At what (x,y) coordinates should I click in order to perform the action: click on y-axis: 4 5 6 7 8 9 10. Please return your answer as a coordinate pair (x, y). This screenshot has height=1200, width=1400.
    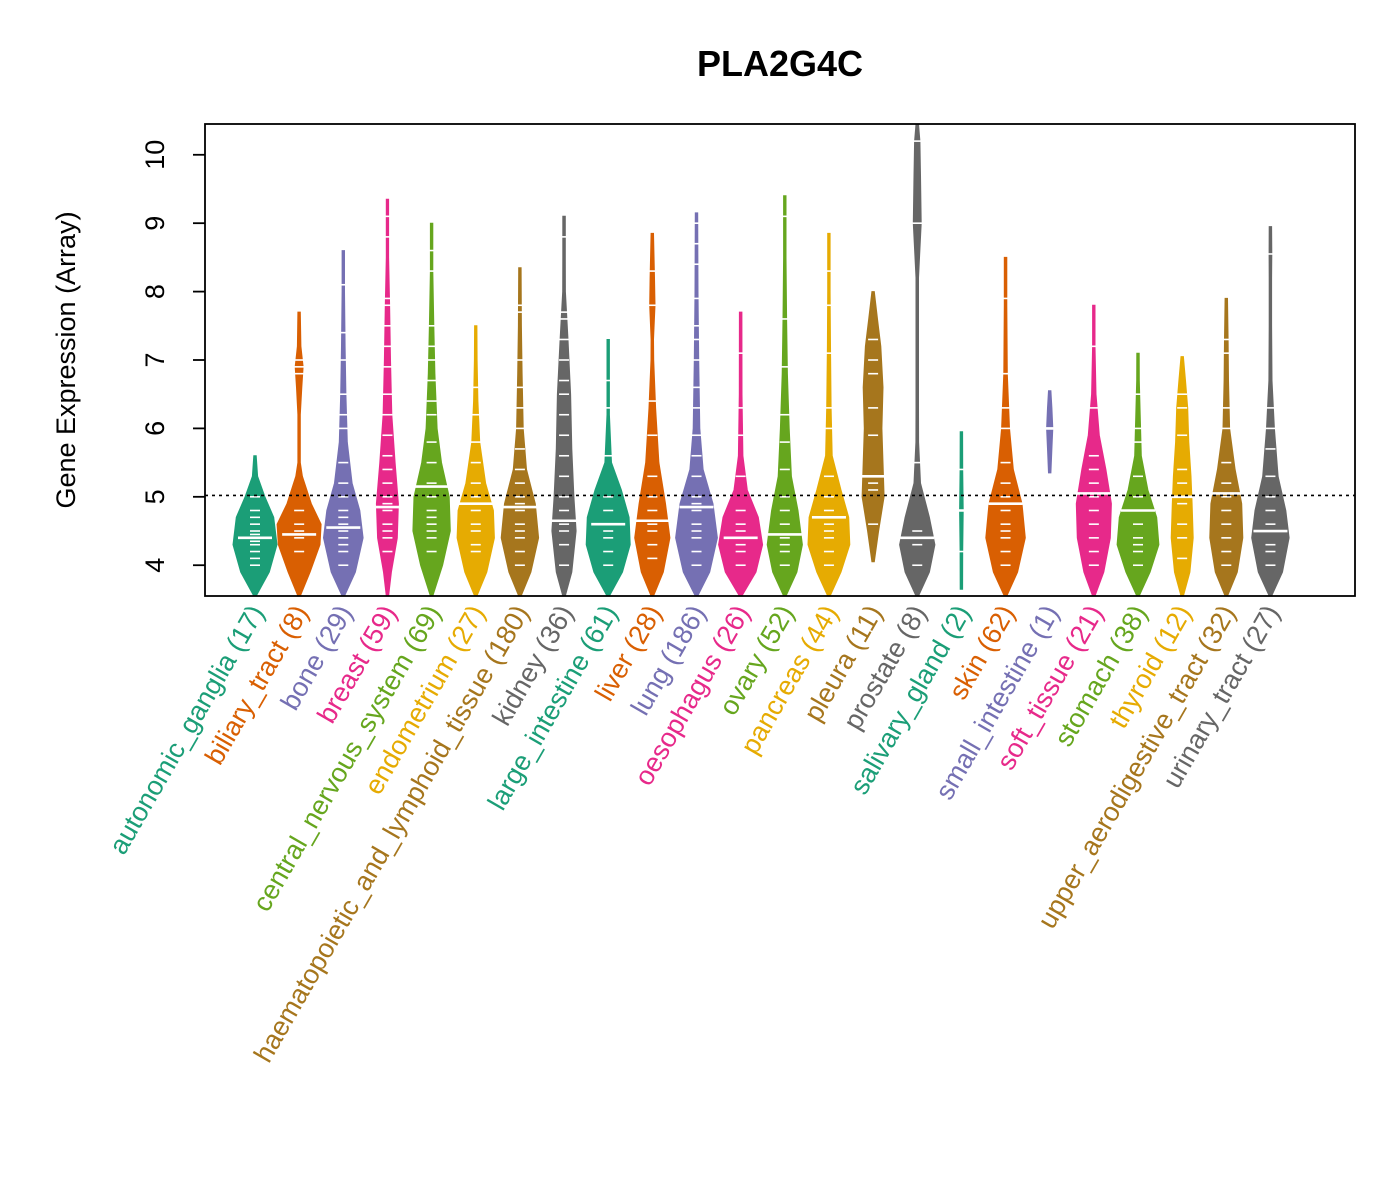
    Looking at the image, I should click on (172, 356).